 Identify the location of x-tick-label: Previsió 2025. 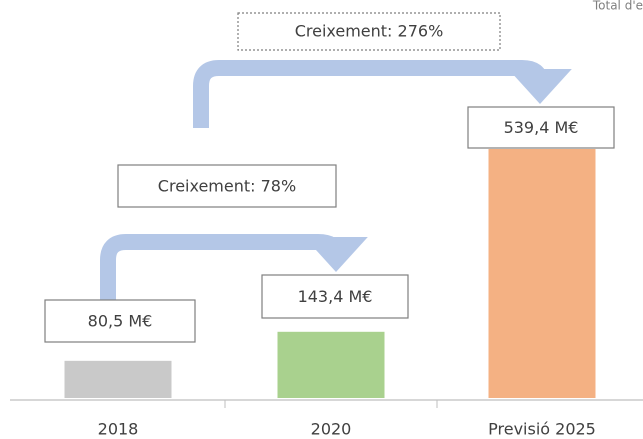
(542, 429).